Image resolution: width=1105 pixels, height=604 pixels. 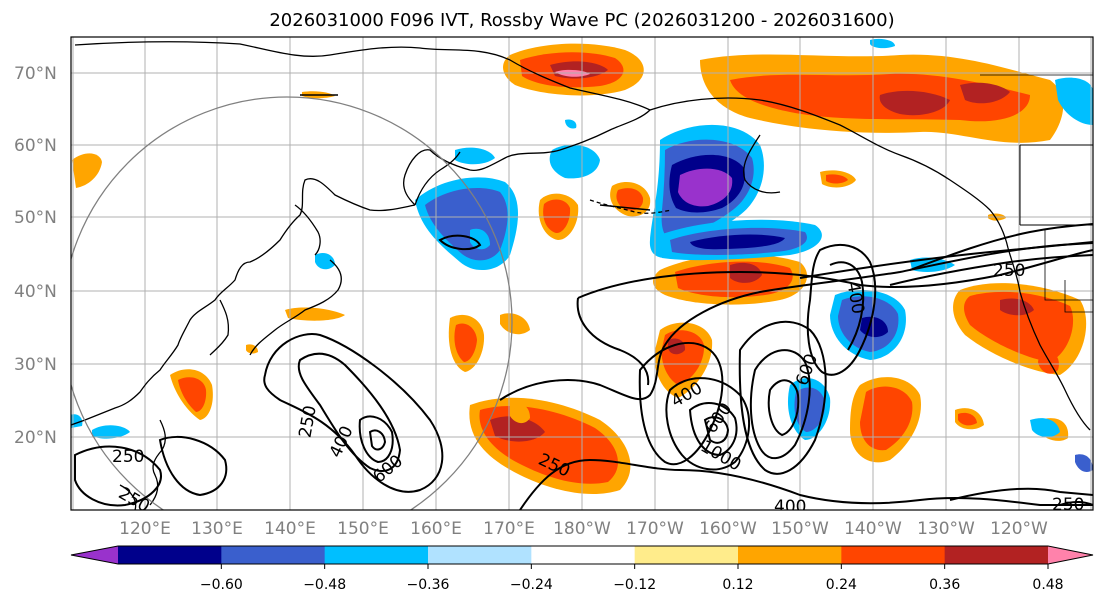 I want to click on lat-label: 40°N, so click(x=35, y=292).